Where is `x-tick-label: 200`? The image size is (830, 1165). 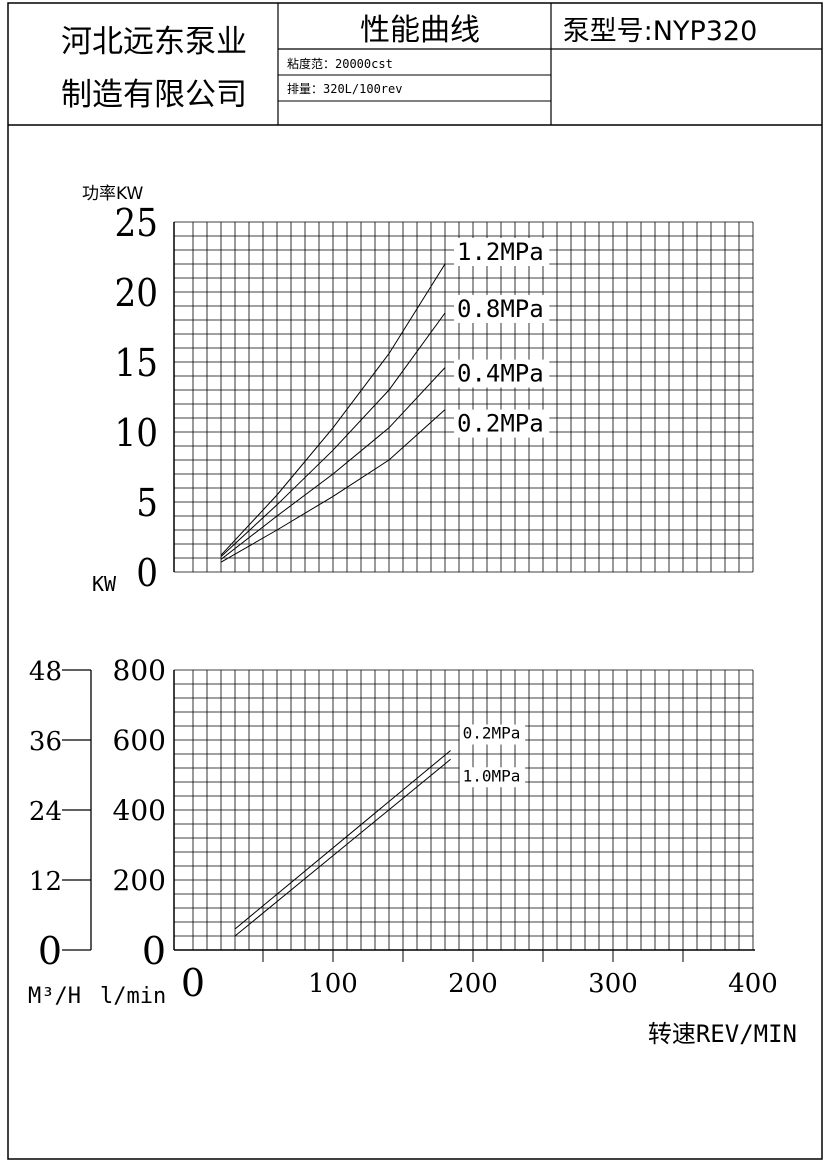 x-tick-label: 200 is located at coordinates (473, 984).